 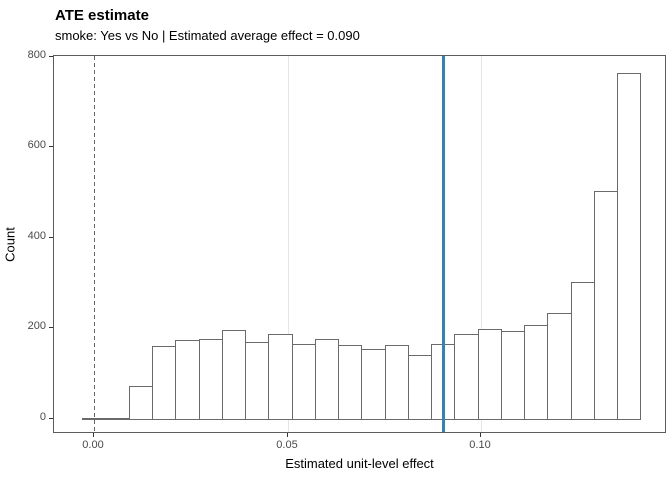 I want to click on x-tick-label: 0.05, so click(x=287, y=445).